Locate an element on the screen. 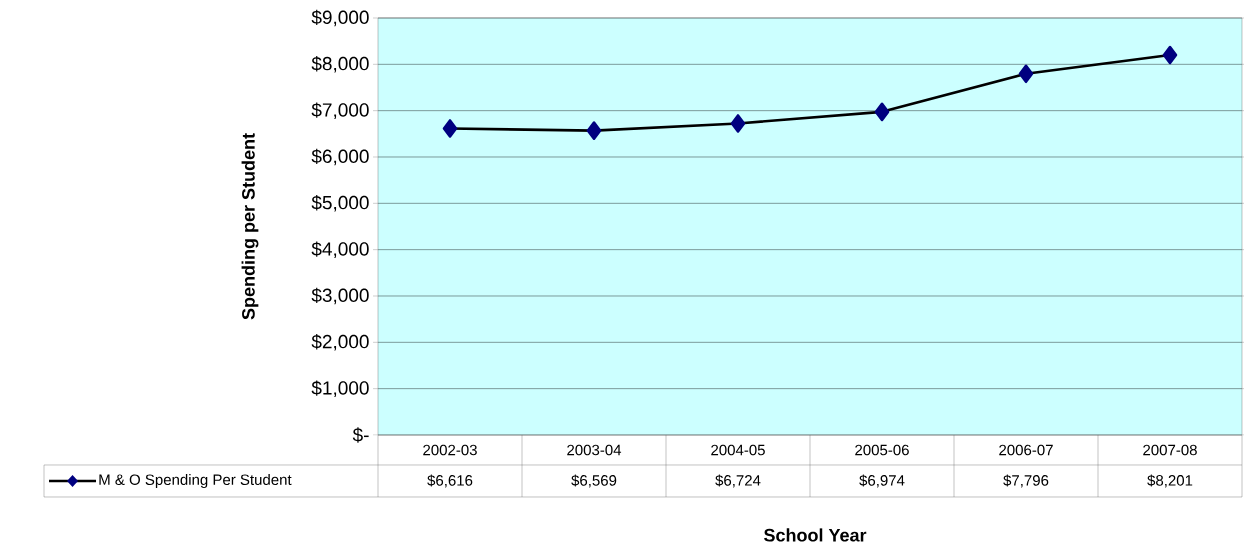 The height and width of the screenshot is (548, 1244). y-tick-label: $5,000 is located at coordinates (340, 203).